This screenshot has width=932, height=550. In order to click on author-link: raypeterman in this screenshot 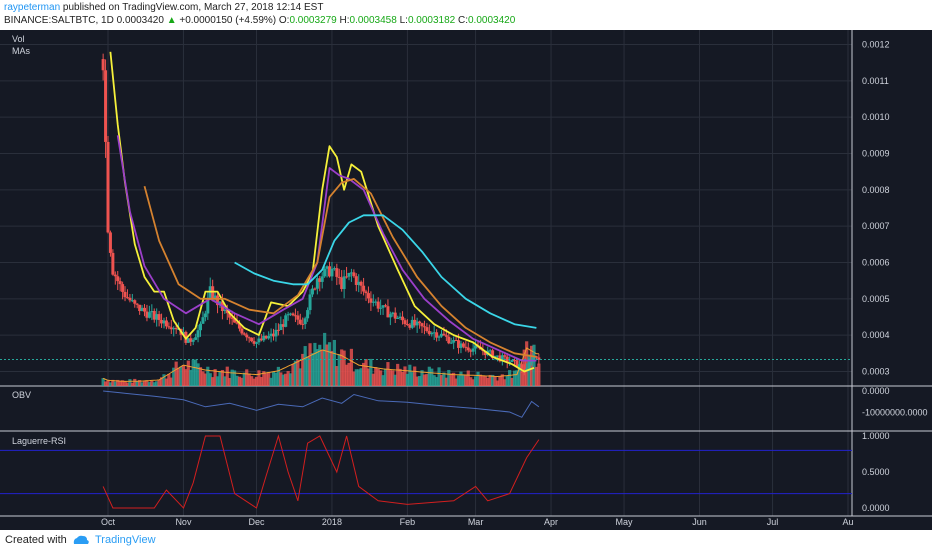, I will do `click(32, 7)`.